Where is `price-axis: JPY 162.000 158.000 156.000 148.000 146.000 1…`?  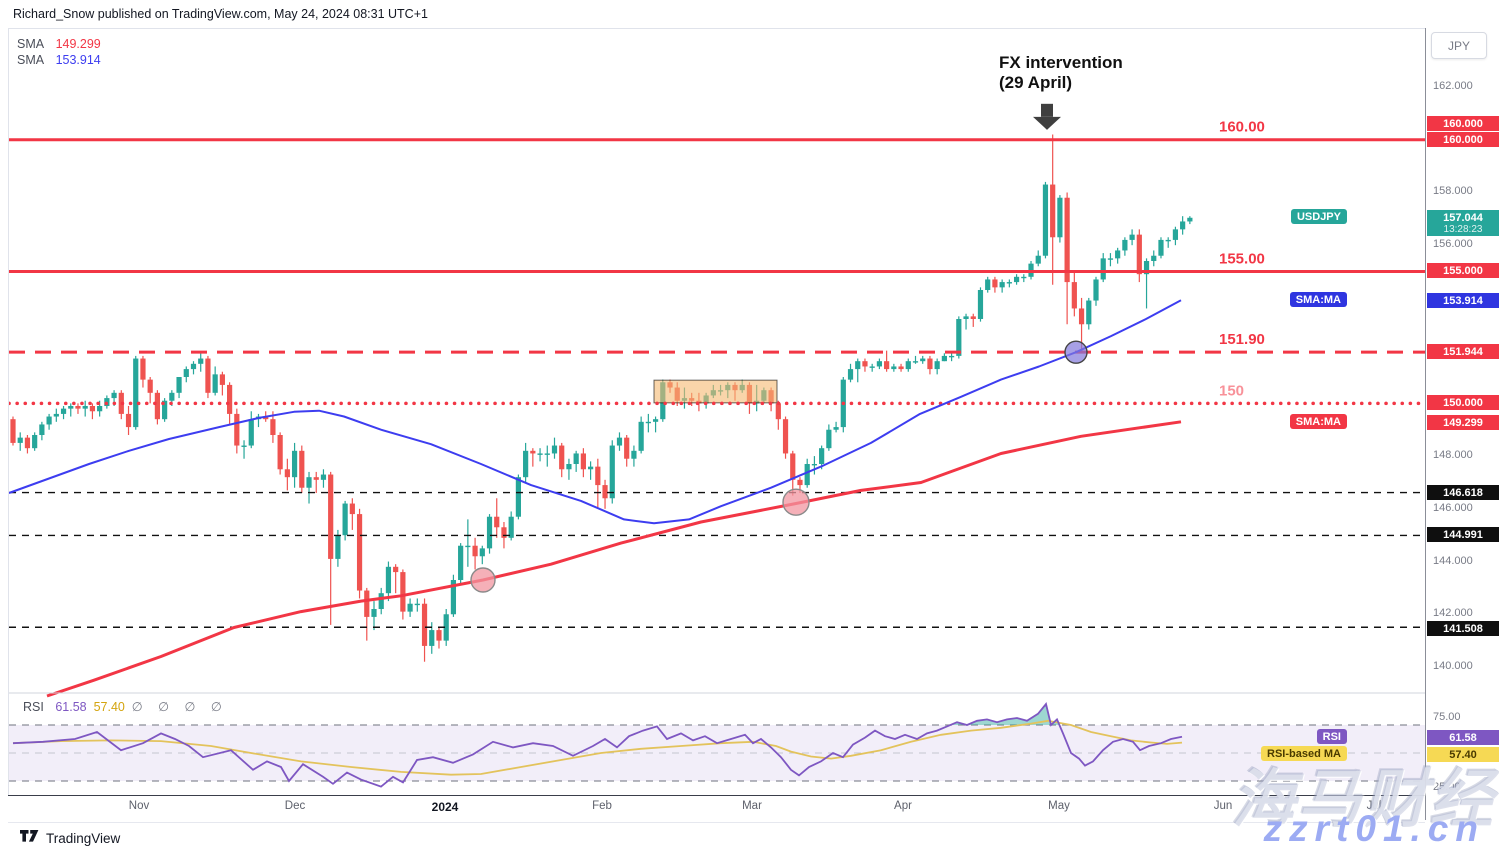 price-axis: JPY 162.000 158.000 156.000 148.000 146.000 1… is located at coordinates (1462, 424).